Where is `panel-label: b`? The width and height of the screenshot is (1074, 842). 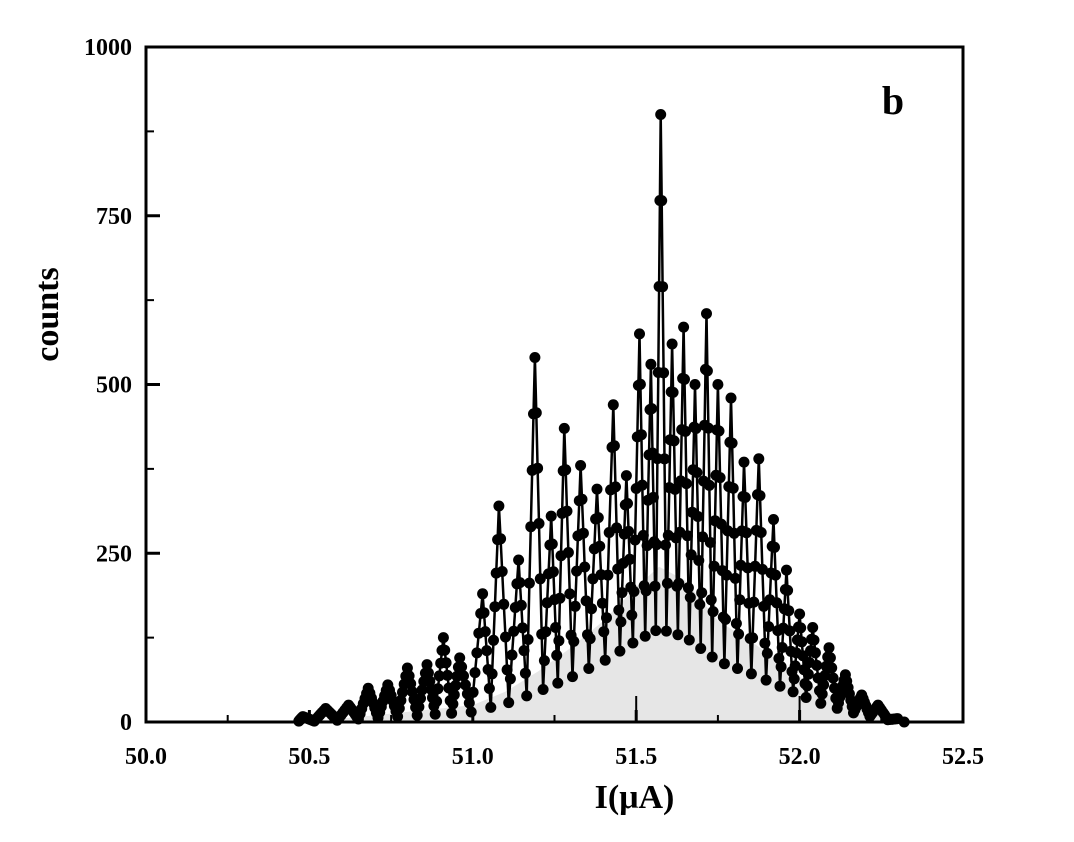
panel-label: b is located at coordinates (893, 100).